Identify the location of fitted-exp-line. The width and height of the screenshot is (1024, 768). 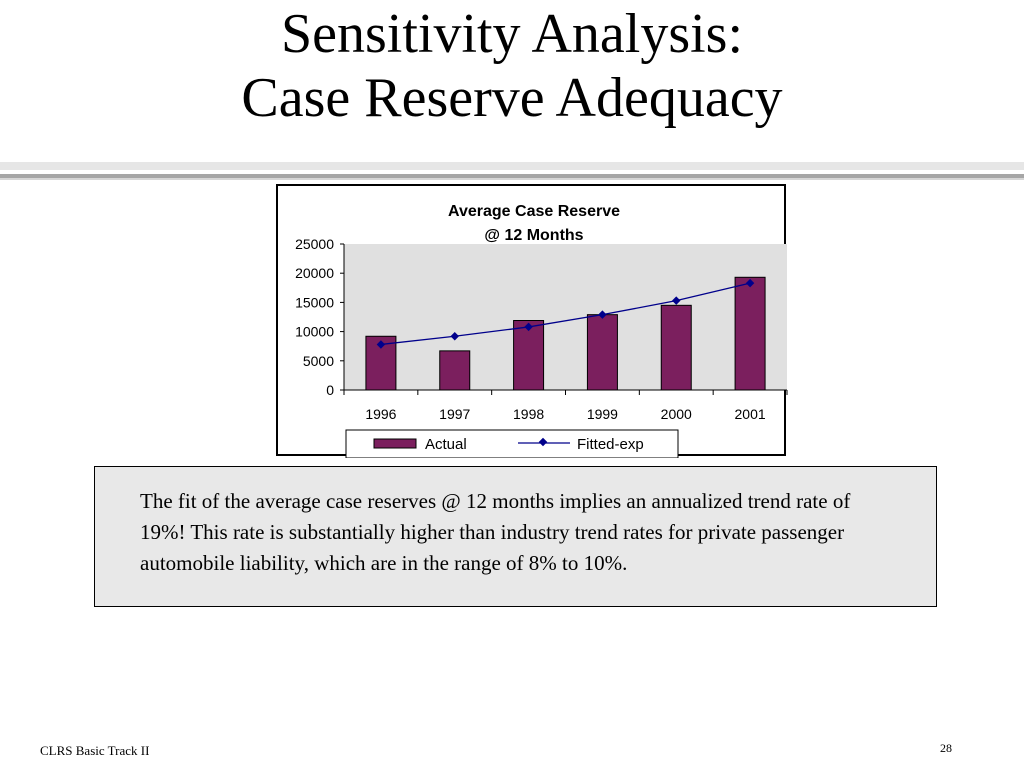
(565, 314).